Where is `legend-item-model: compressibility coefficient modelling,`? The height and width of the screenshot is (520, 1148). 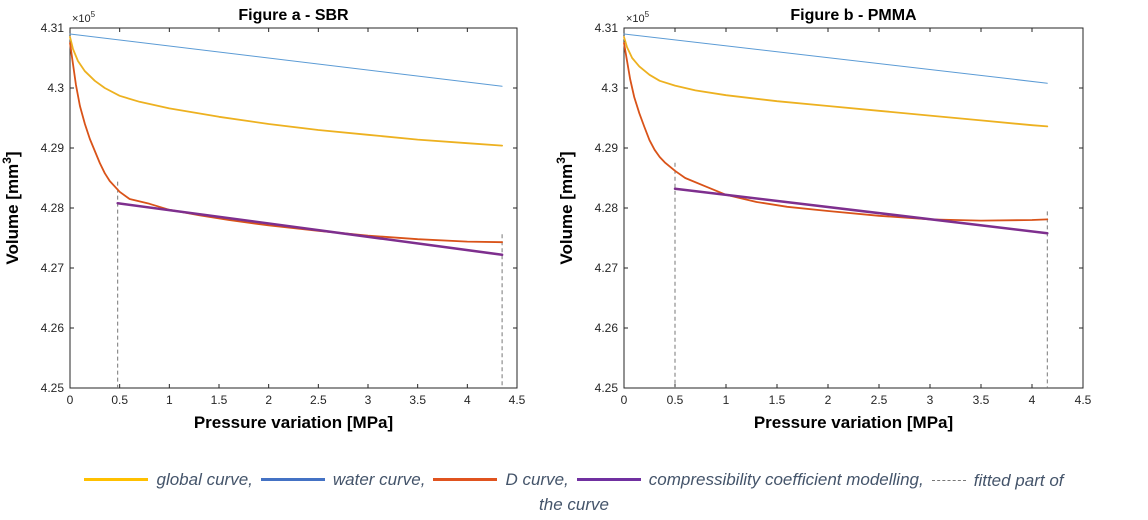 legend-item-model: compressibility coefficient modelling, is located at coordinates (750, 480).